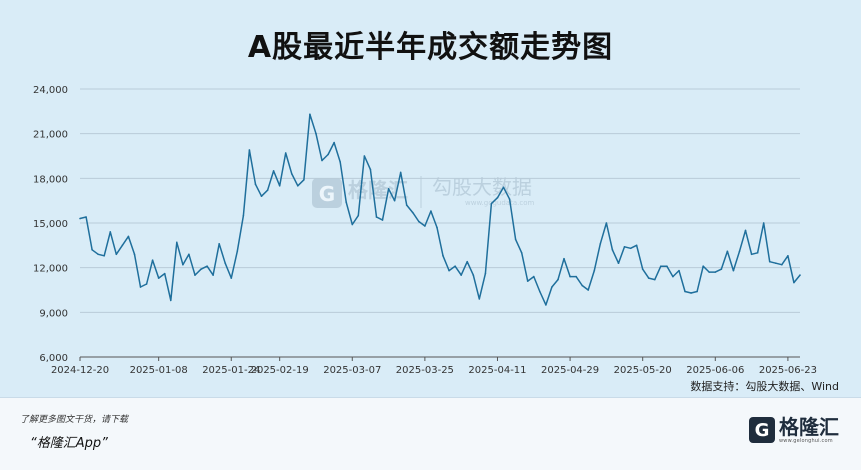 Image resolution: width=861 pixels, height=470 pixels. Describe the element at coordinates (50, 224) in the screenshot. I see `y-tick-label: 15,000` at that location.